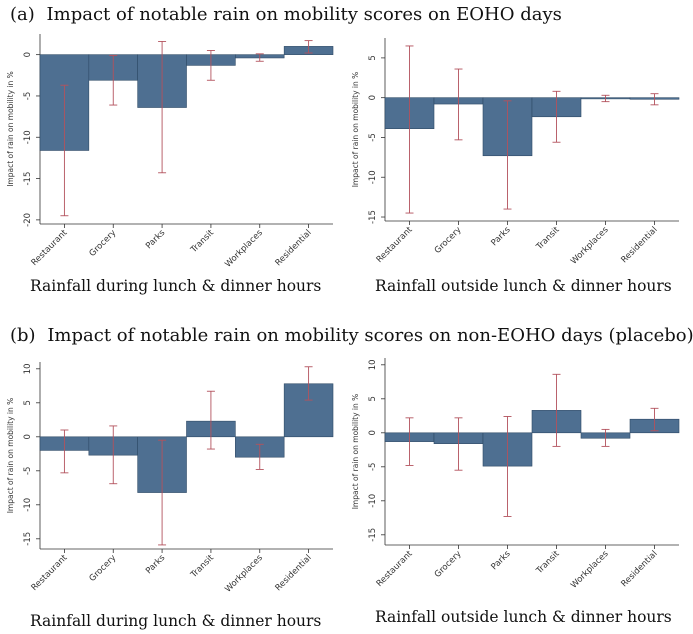  Describe the element at coordinates (523, 617) in the screenshot. I see `caption-b-right: Rainfall outside lunch & dinner hours` at that location.